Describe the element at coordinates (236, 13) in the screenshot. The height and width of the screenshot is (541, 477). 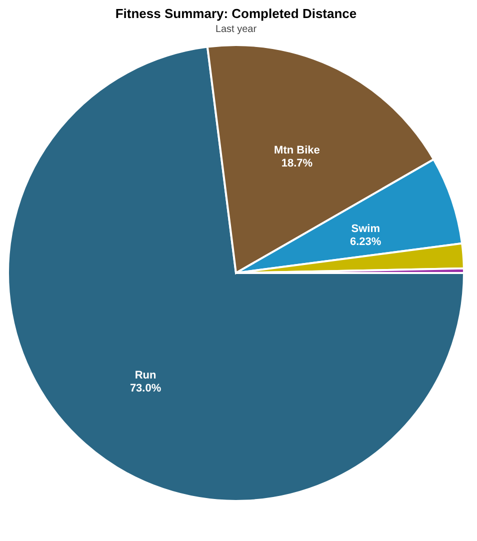
I see `chart-title: Fitness Summary: Completed Distance` at that location.